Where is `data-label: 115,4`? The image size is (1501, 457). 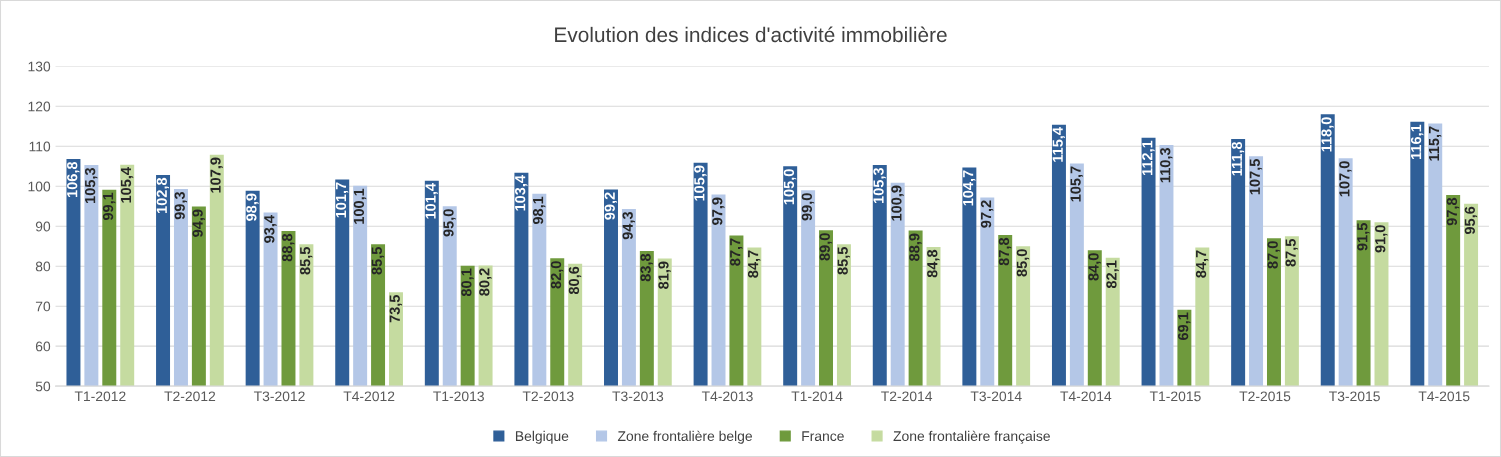 data-label: 115,4 is located at coordinates (1058, 144).